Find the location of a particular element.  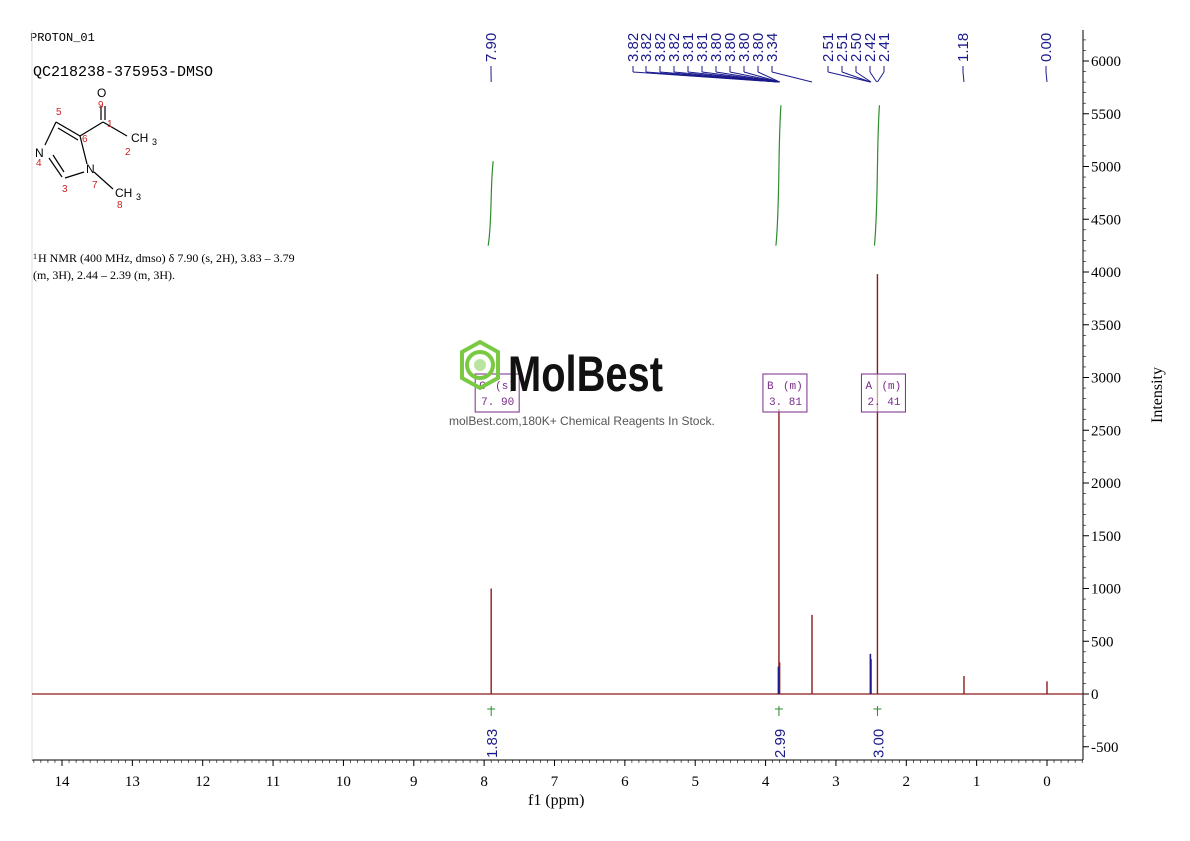

x-tick-label: 6 is located at coordinates (625, 782).